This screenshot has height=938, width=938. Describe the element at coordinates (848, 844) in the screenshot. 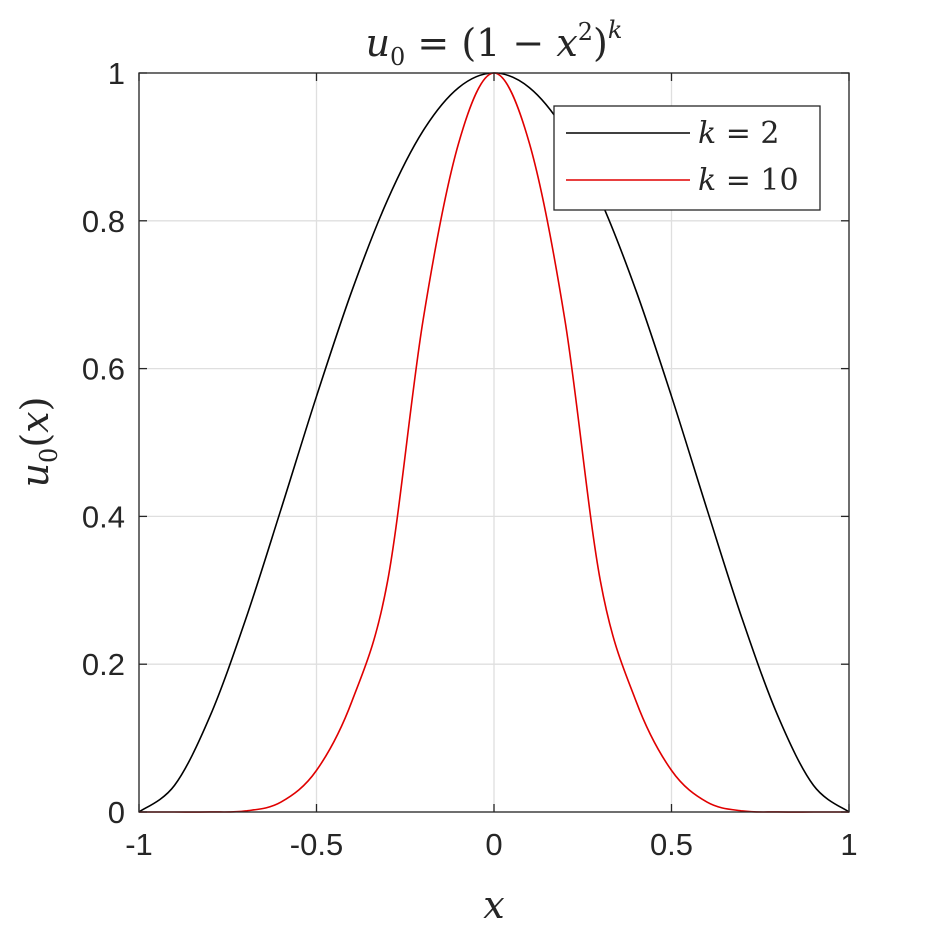

I see `x-tick-label: 1` at that location.